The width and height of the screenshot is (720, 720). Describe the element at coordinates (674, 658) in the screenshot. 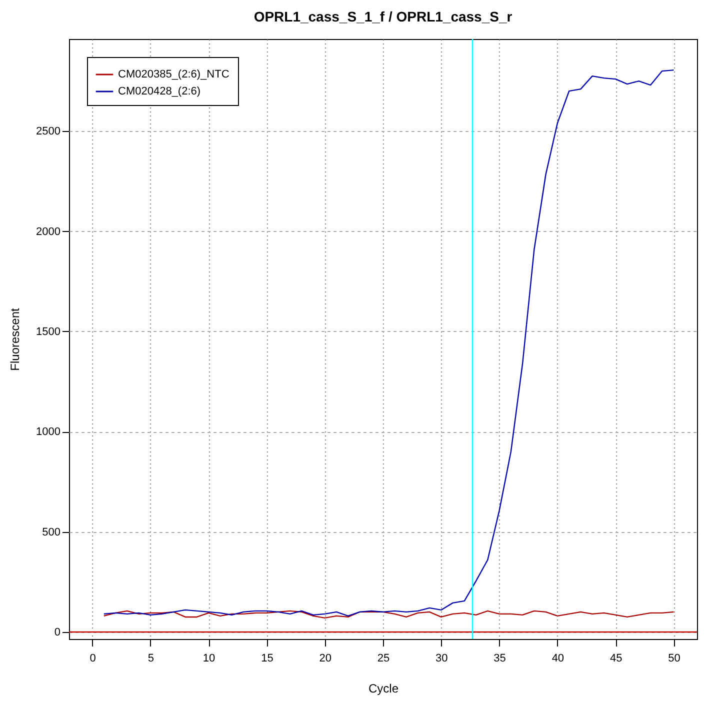

I see `x-tick-label: 50` at that location.